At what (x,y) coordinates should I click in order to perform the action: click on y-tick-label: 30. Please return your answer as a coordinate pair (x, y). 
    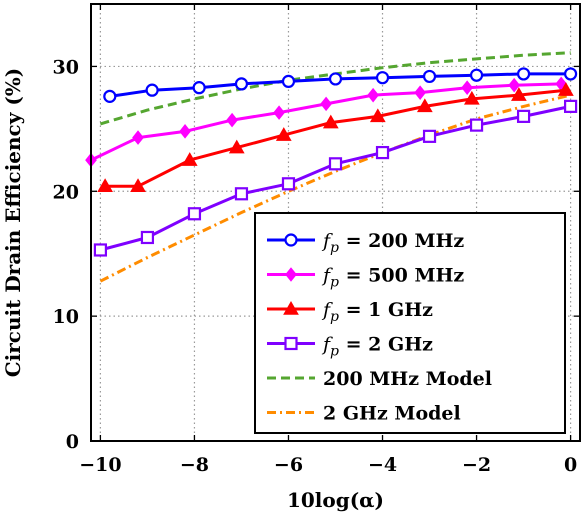
    Looking at the image, I should click on (66, 67).